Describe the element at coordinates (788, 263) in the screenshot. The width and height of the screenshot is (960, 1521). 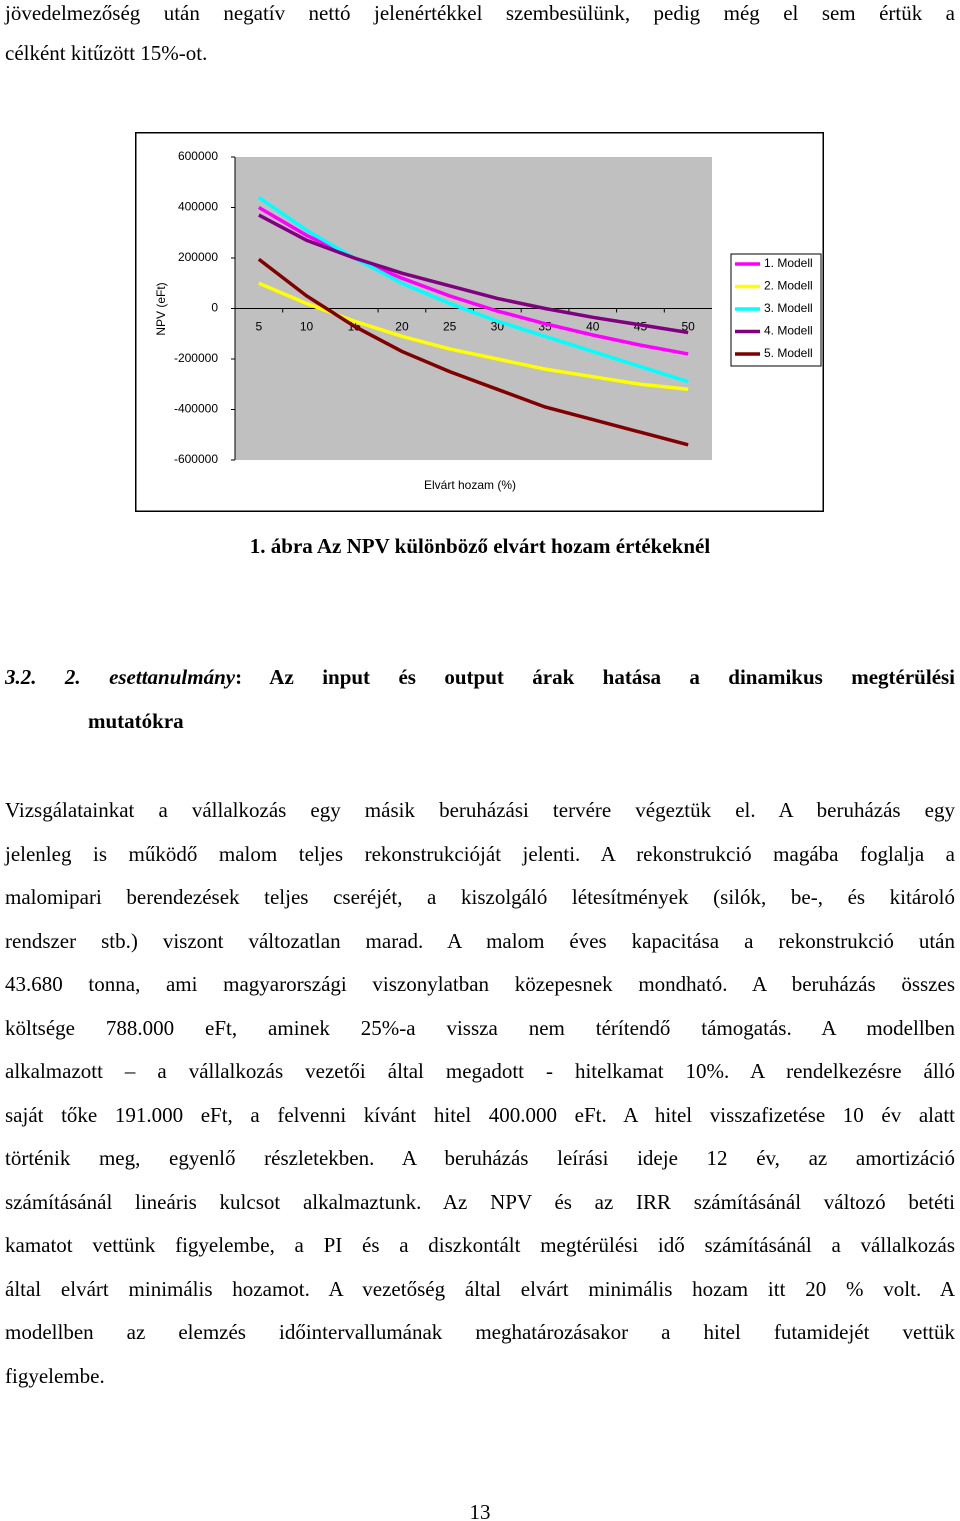
I see `legend-label: 1. Modell` at that location.